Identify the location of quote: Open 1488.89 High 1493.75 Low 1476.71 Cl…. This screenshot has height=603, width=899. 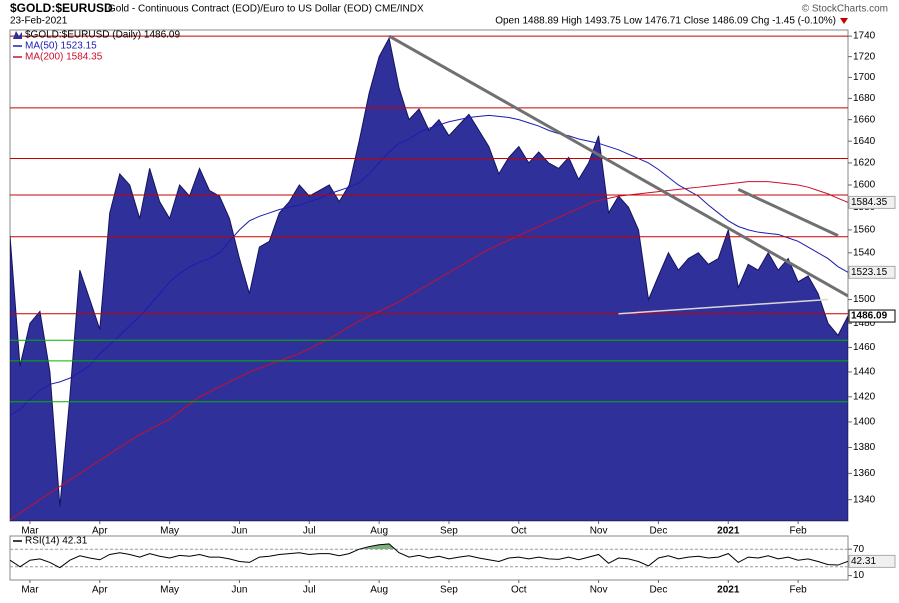
(665, 21).